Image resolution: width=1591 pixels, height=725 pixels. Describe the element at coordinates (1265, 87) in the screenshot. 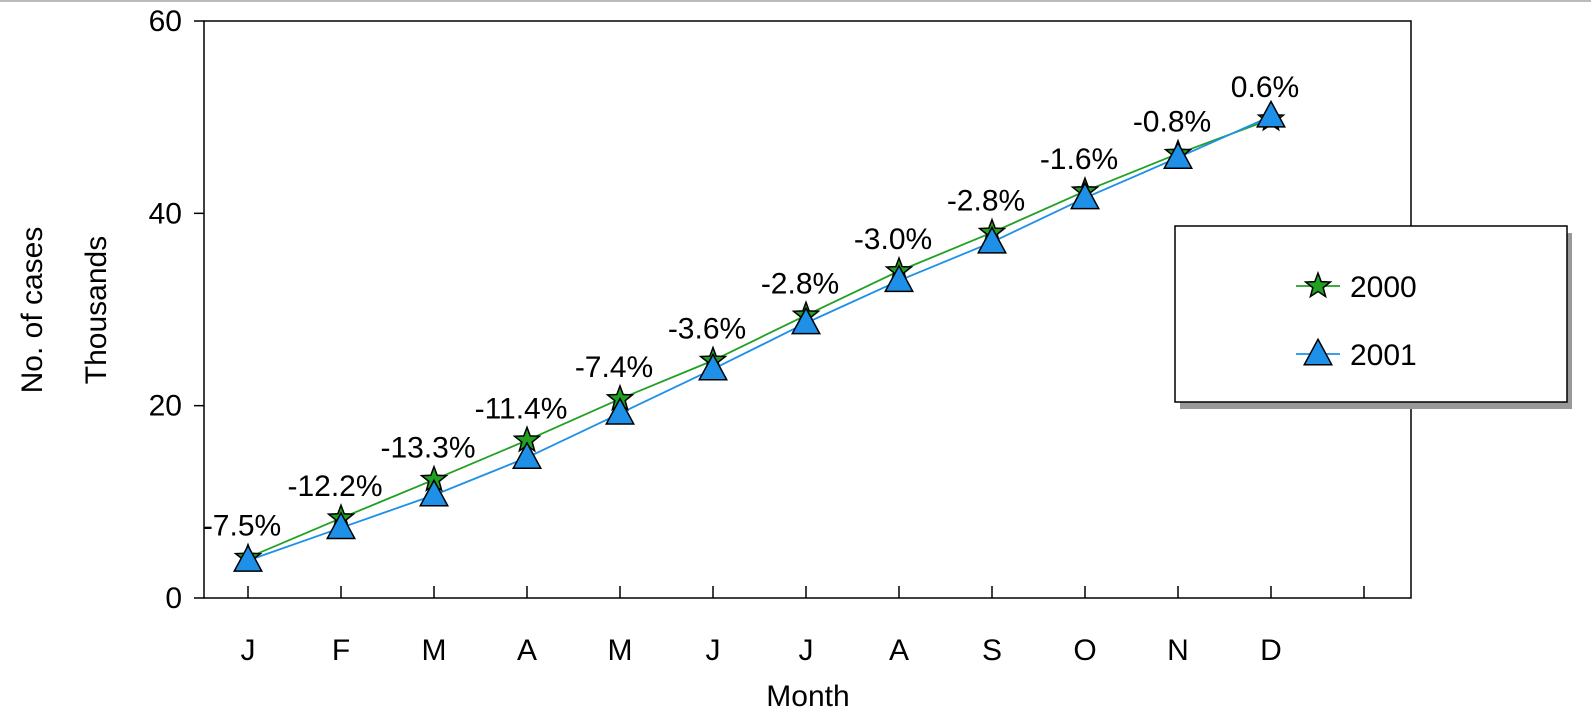

I see `annotation-label: 0.6%` at that location.